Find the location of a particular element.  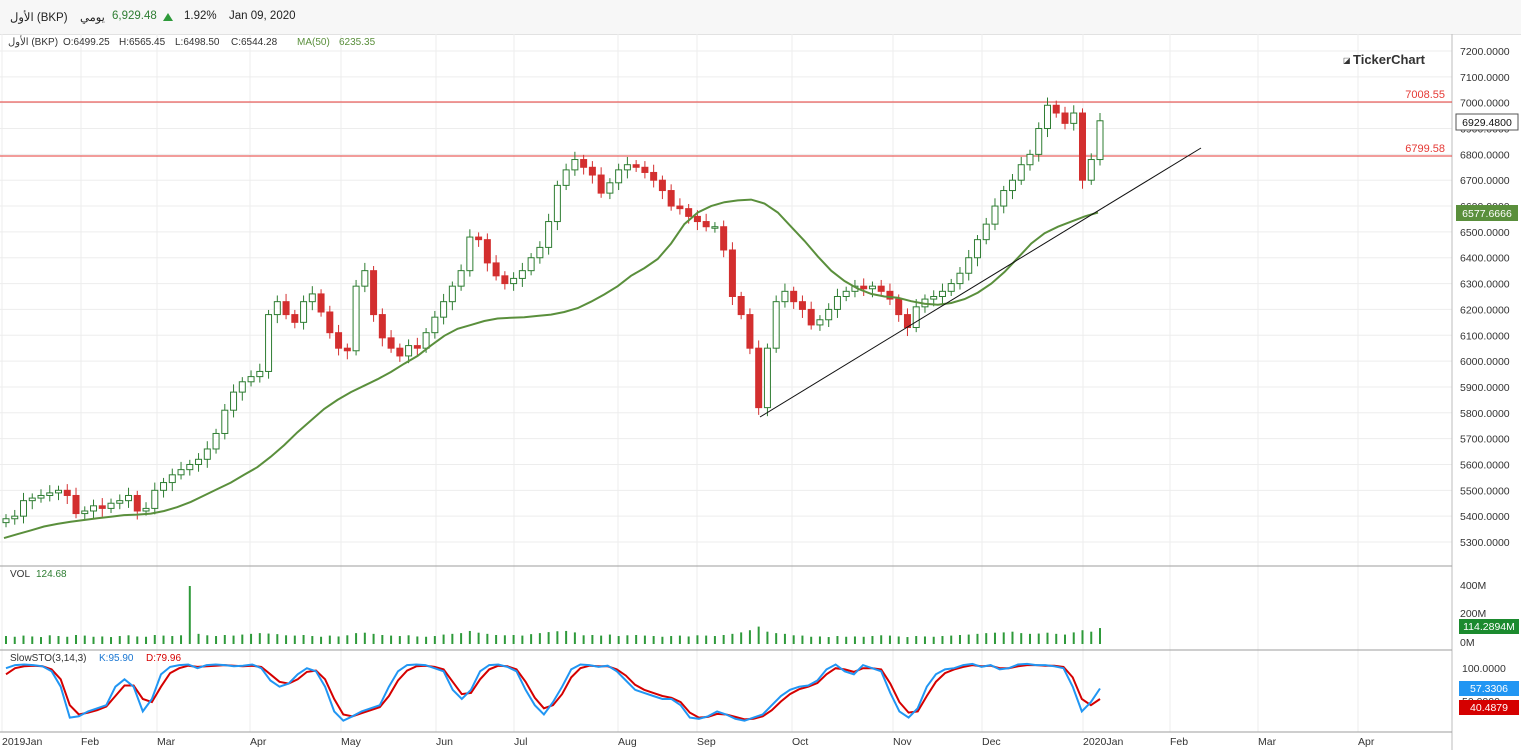

price-tick-label: 6500.0000 is located at coordinates (1485, 233).